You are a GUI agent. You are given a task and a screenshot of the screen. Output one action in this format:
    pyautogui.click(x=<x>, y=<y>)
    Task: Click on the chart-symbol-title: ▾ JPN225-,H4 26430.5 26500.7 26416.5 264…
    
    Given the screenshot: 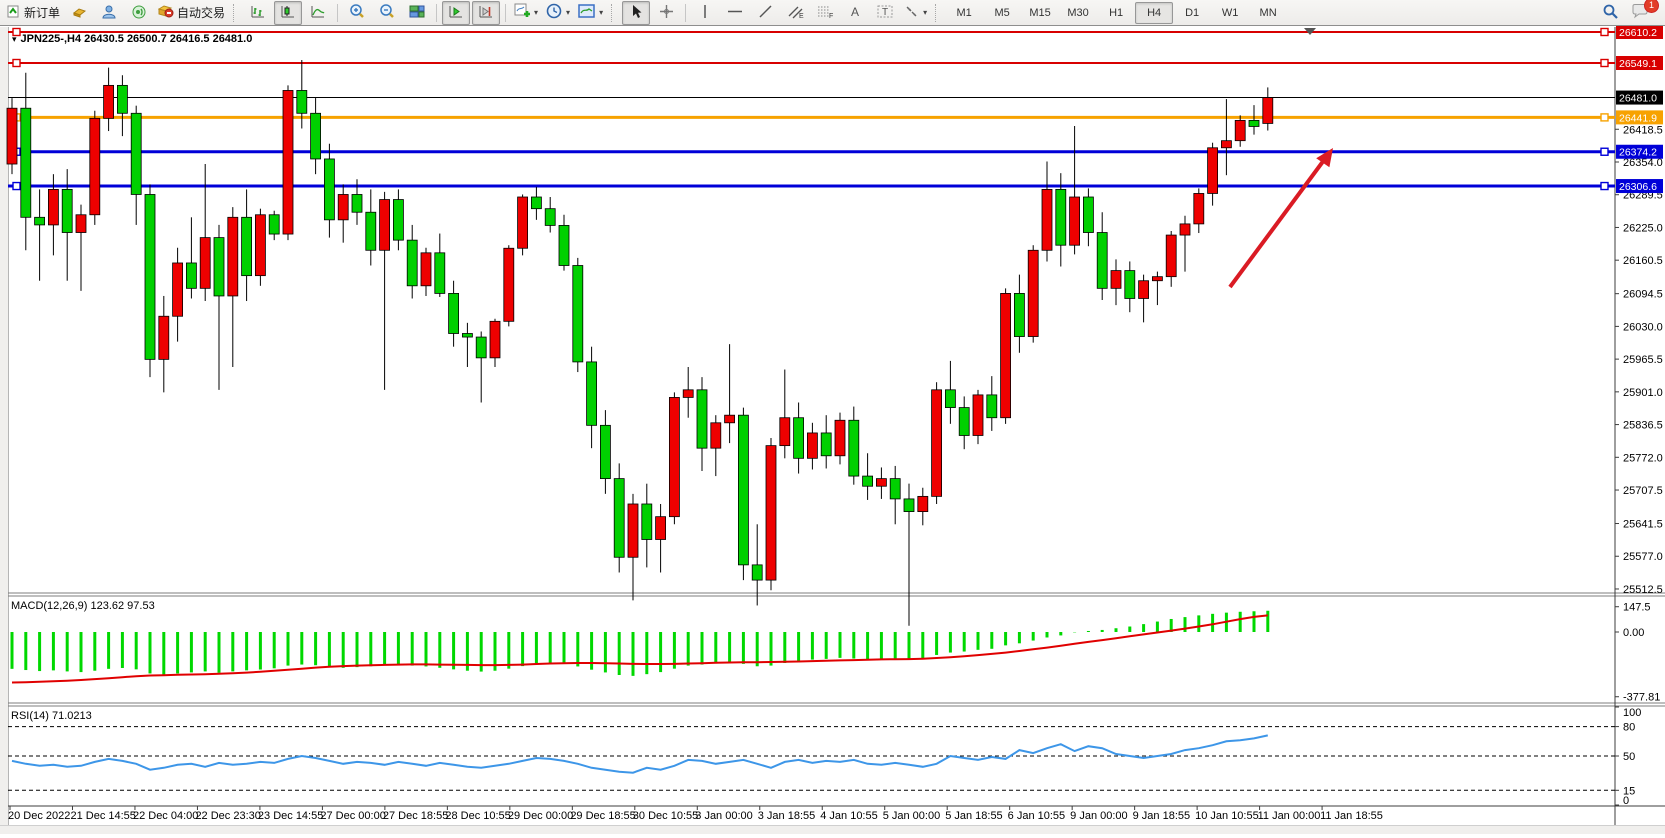 What is the action you would take?
    pyautogui.click(x=132, y=39)
    